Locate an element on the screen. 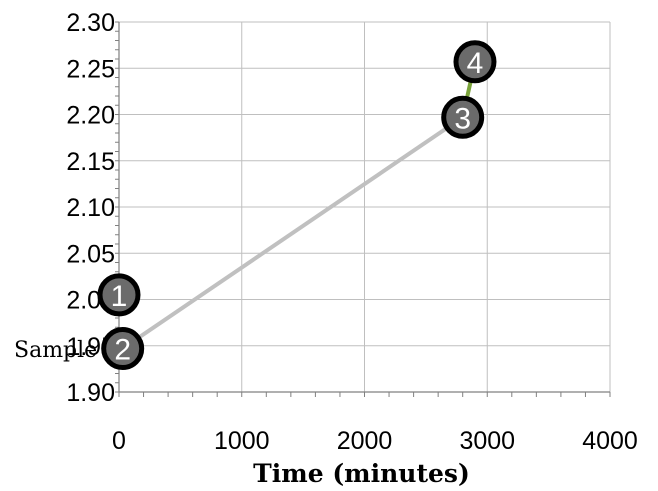 The height and width of the screenshot is (491, 658). y-tick-label: 2.25 is located at coordinates (90, 69).